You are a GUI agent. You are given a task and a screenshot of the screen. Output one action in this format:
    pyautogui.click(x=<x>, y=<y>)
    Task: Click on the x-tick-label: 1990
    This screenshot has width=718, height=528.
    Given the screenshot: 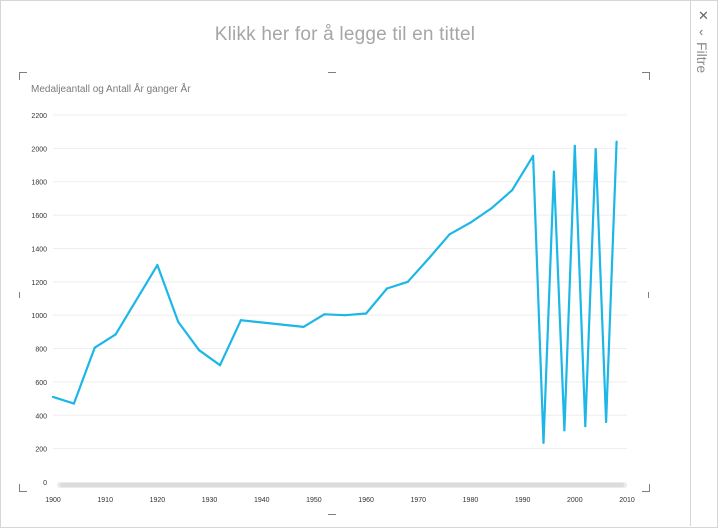 What is the action you would take?
    pyautogui.click(x=523, y=500)
    